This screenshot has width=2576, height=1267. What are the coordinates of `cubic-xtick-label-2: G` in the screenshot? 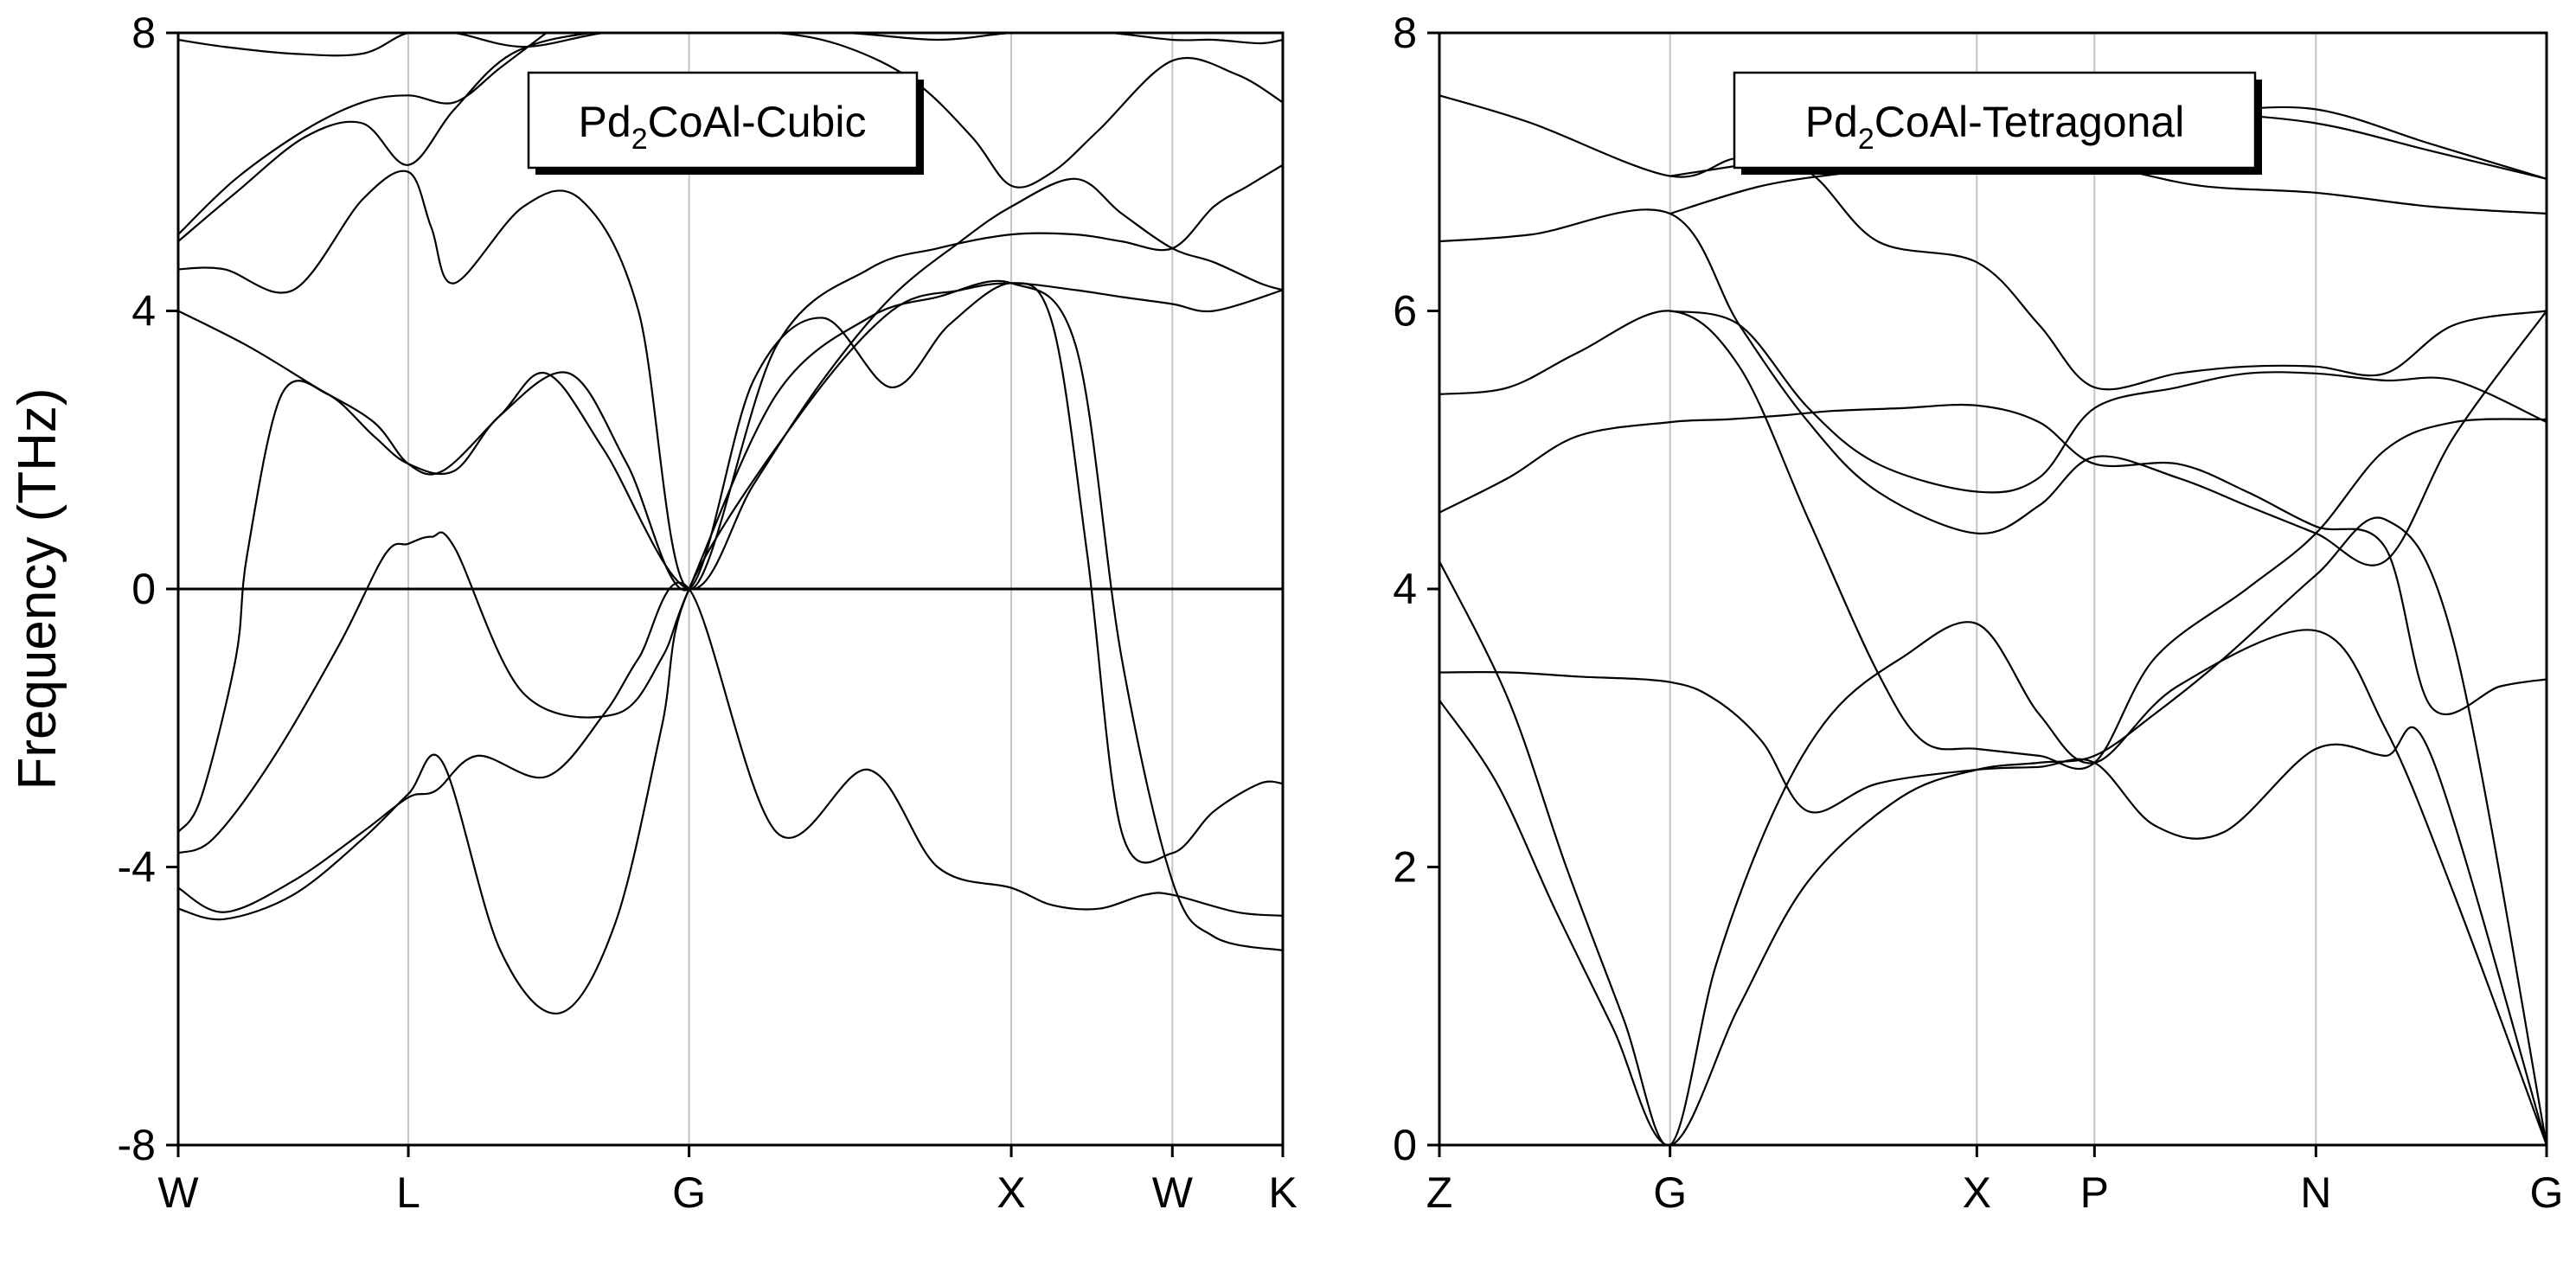 It's located at (689, 1193).